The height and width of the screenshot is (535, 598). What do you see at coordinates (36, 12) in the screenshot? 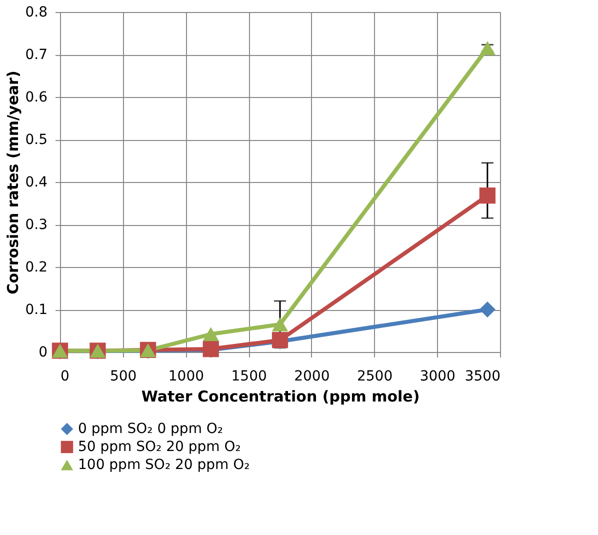
I see `y-tick-label: 0.8` at bounding box center [36, 12].